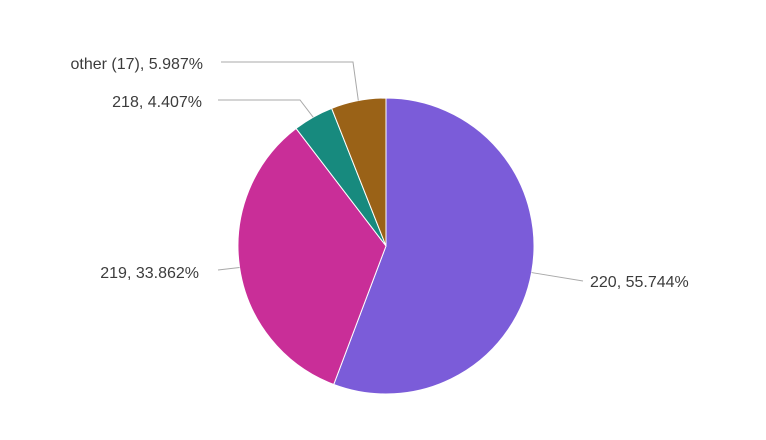 Image resolution: width=766 pixels, height=440 pixels. What do you see at coordinates (149, 273) in the screenshot?
I see `slice-label-219: 219, 33.862%` at bounding box center [149, 273].